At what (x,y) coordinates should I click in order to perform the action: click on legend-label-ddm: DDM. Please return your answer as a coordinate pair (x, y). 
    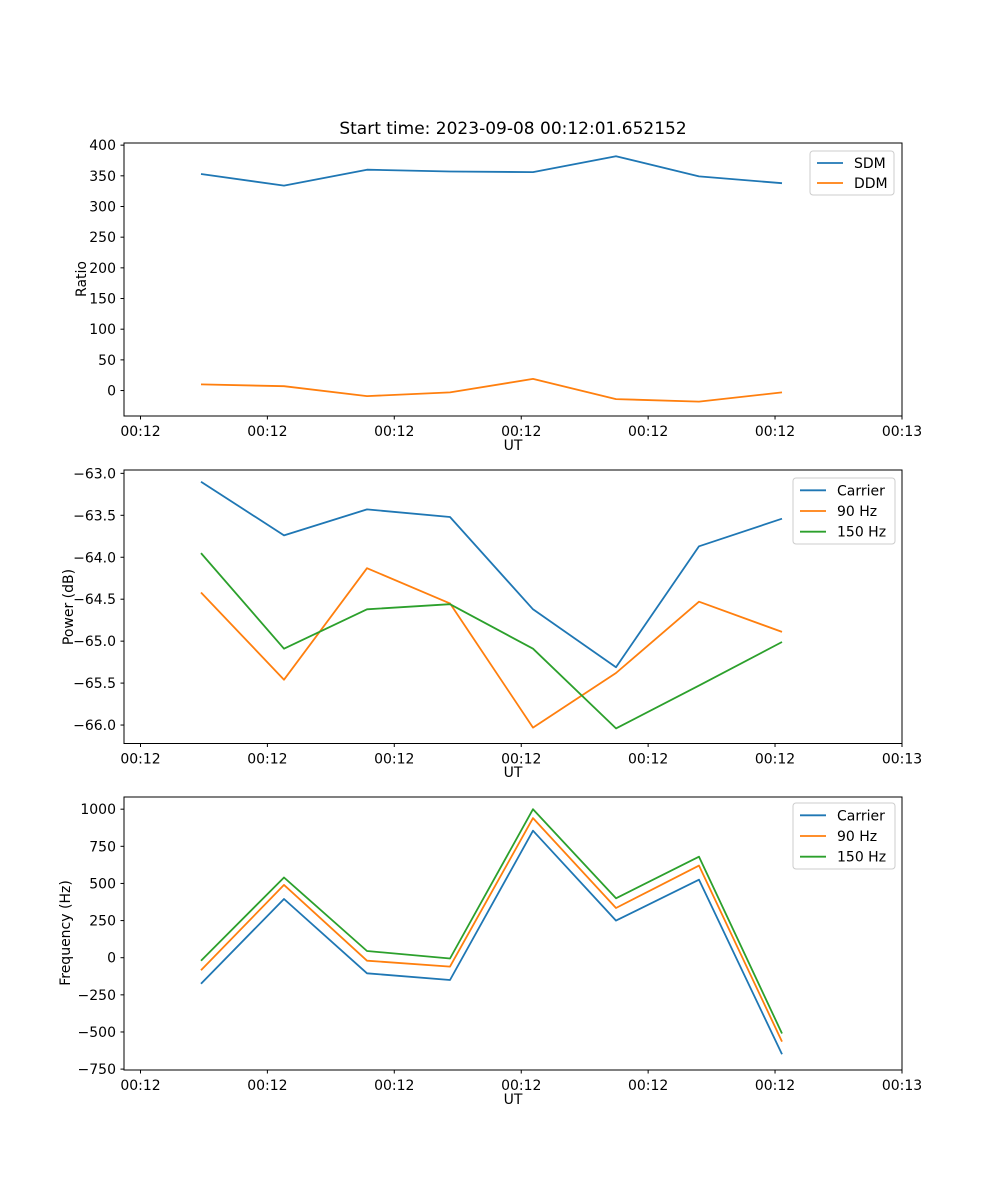
    Looking at the image, I should click on (871, 184).